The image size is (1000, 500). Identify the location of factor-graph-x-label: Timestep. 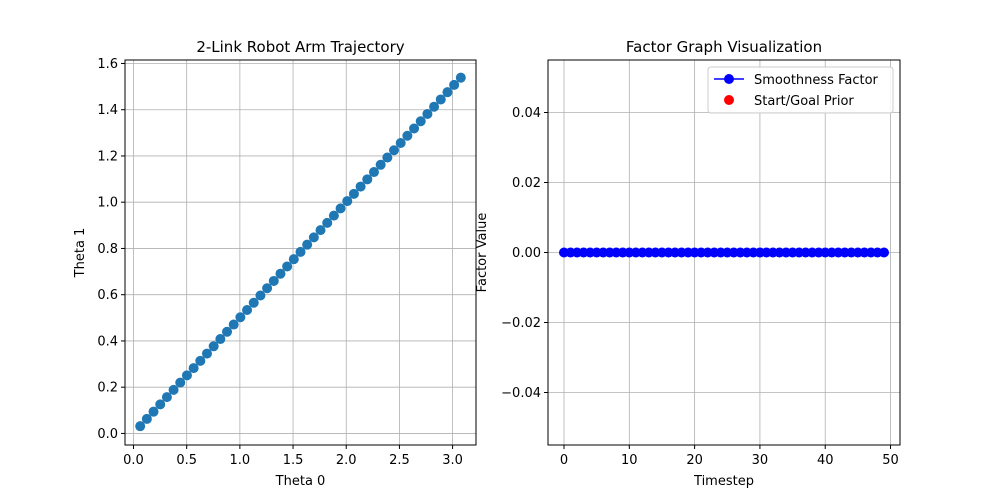
(723, 481).